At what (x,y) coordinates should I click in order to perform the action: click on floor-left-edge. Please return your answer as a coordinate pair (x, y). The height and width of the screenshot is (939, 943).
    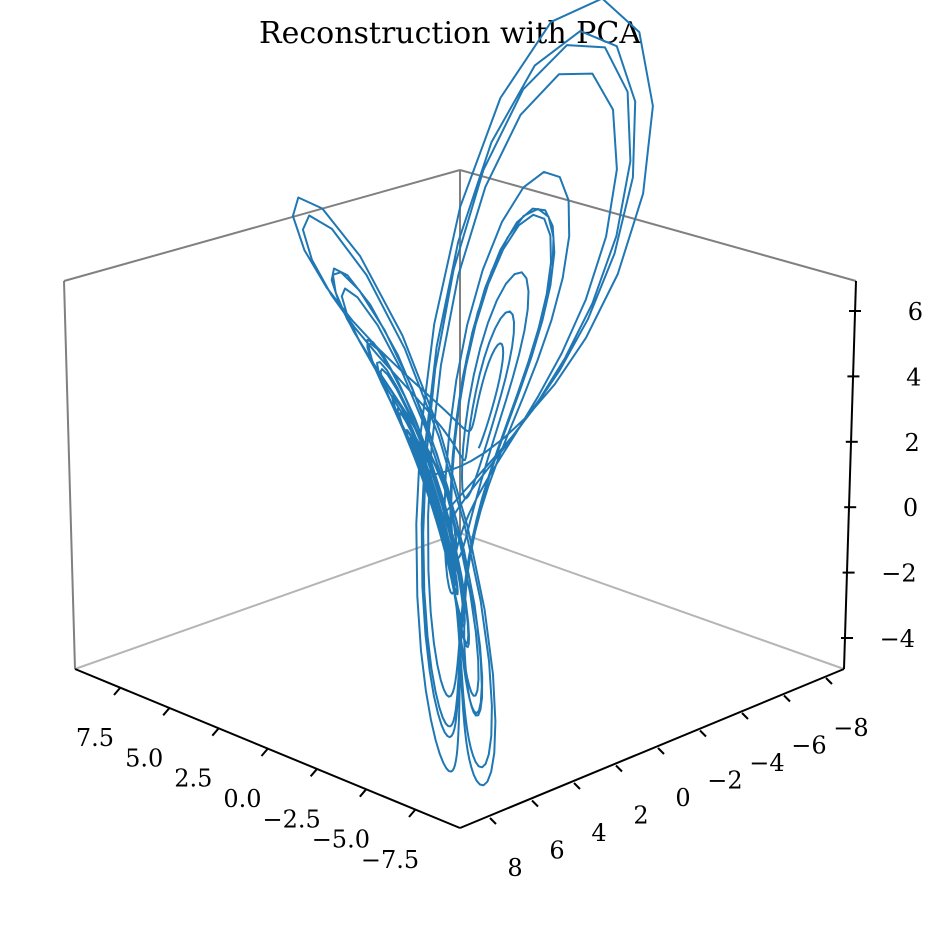
    Looking at the image, I should click on (267, 601).